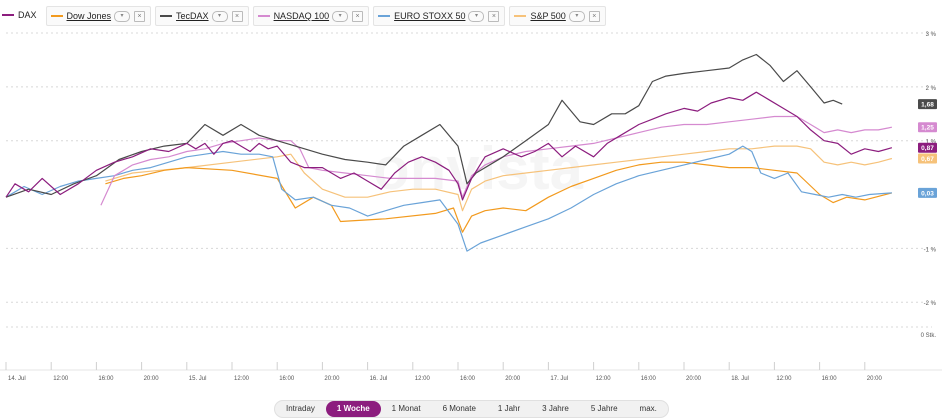 This screenshot has width=942, height=418. I want to click on legend-label: Dow Jones, so click(89, 16).